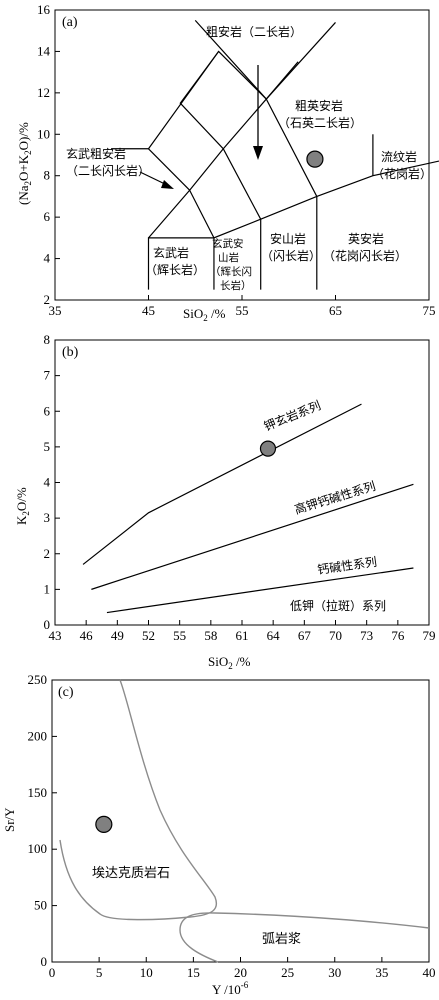 The width and height of the screenshot is (439, 1000). Describe the element at coordinates (334, 972) in the screenshot. I see `panel-c-x-tick-label: 30` at that location.